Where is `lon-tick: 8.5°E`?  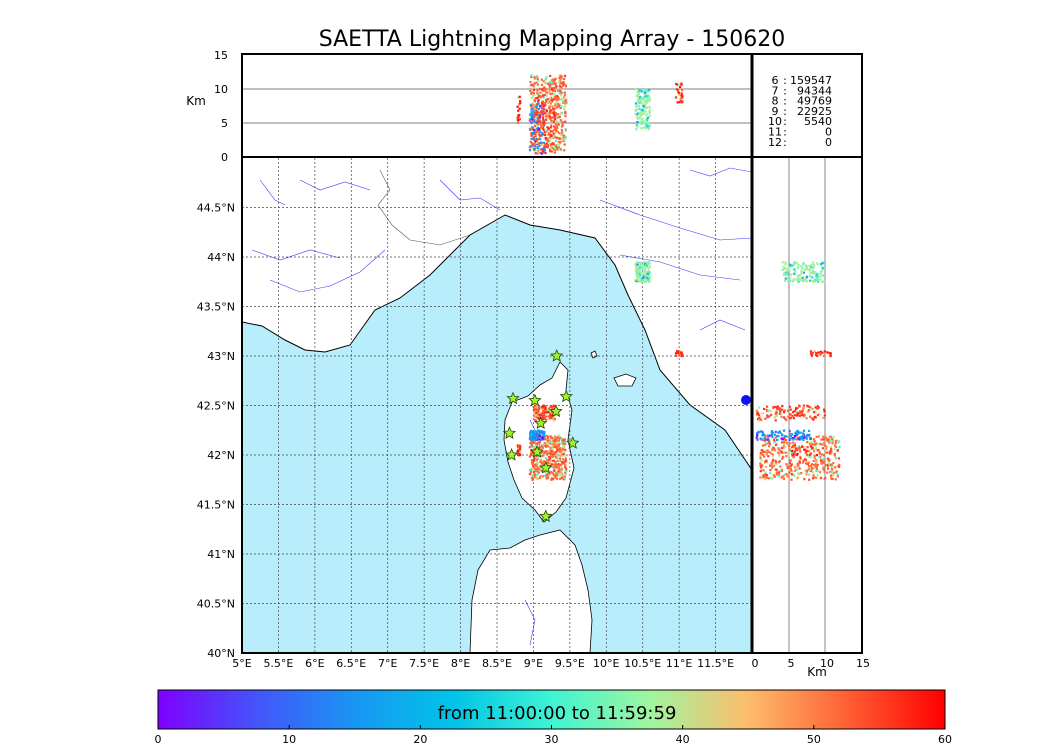
lon-tick: 8.5°E is located at coordinates (497, 663).